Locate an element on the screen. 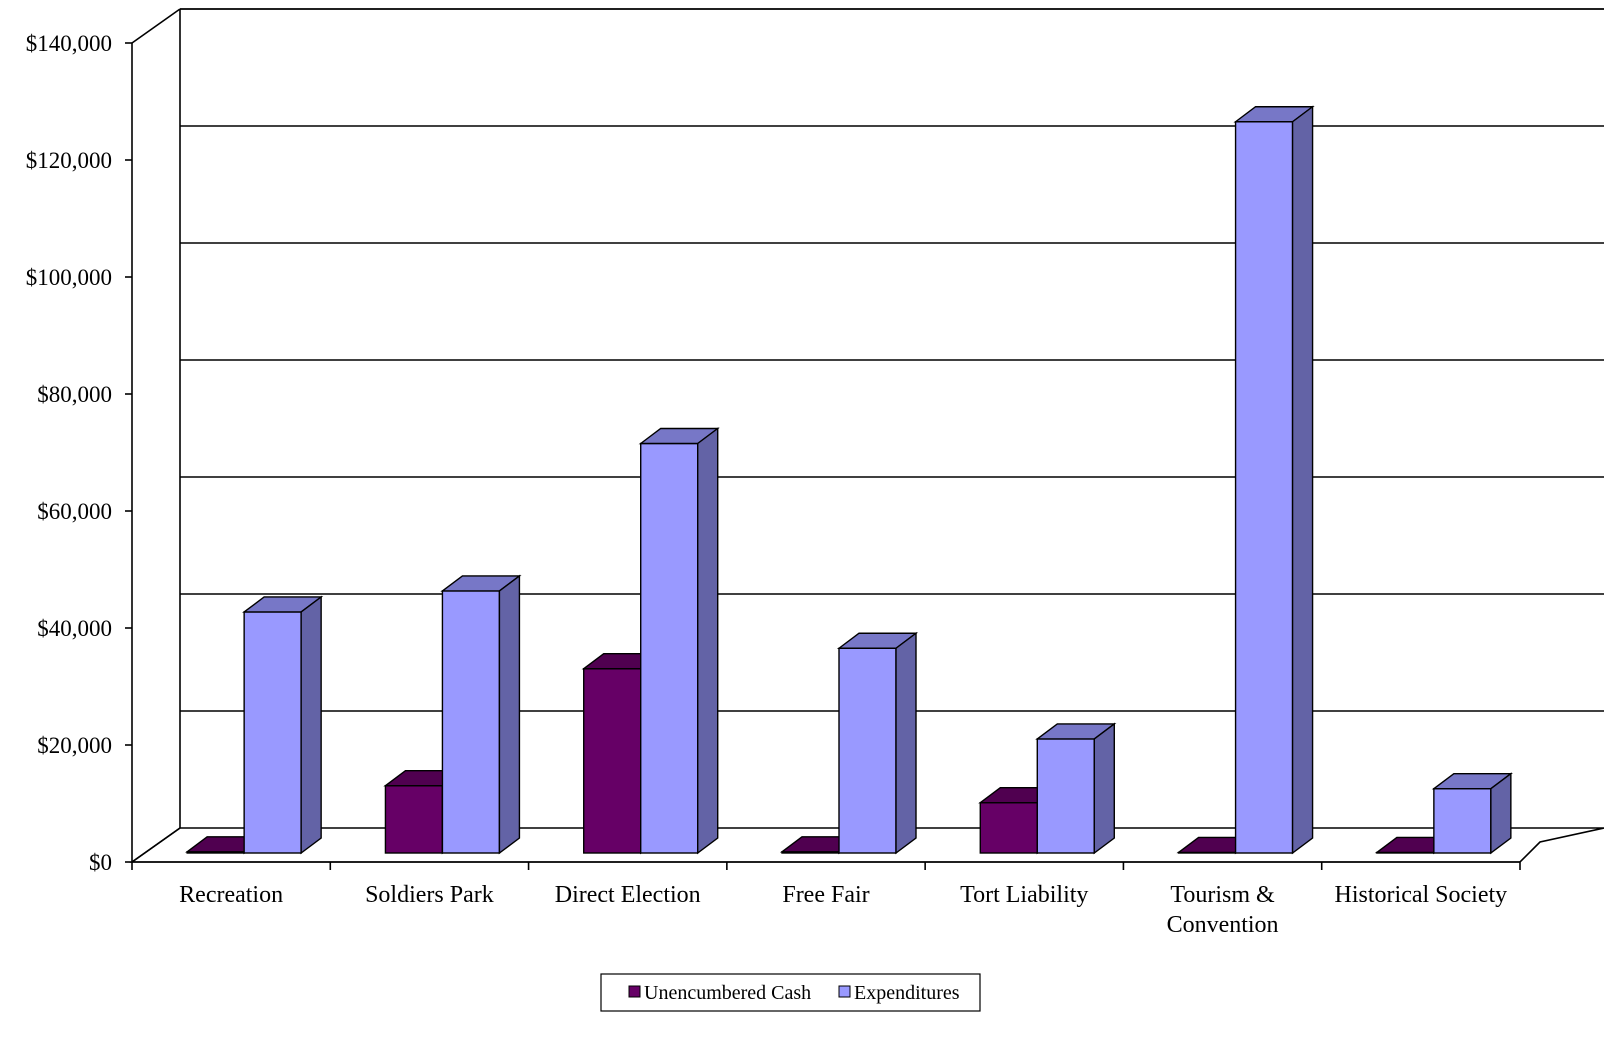 This screenshot has height=1039, width=1604. legend-box is located at coordinates (790, 992).